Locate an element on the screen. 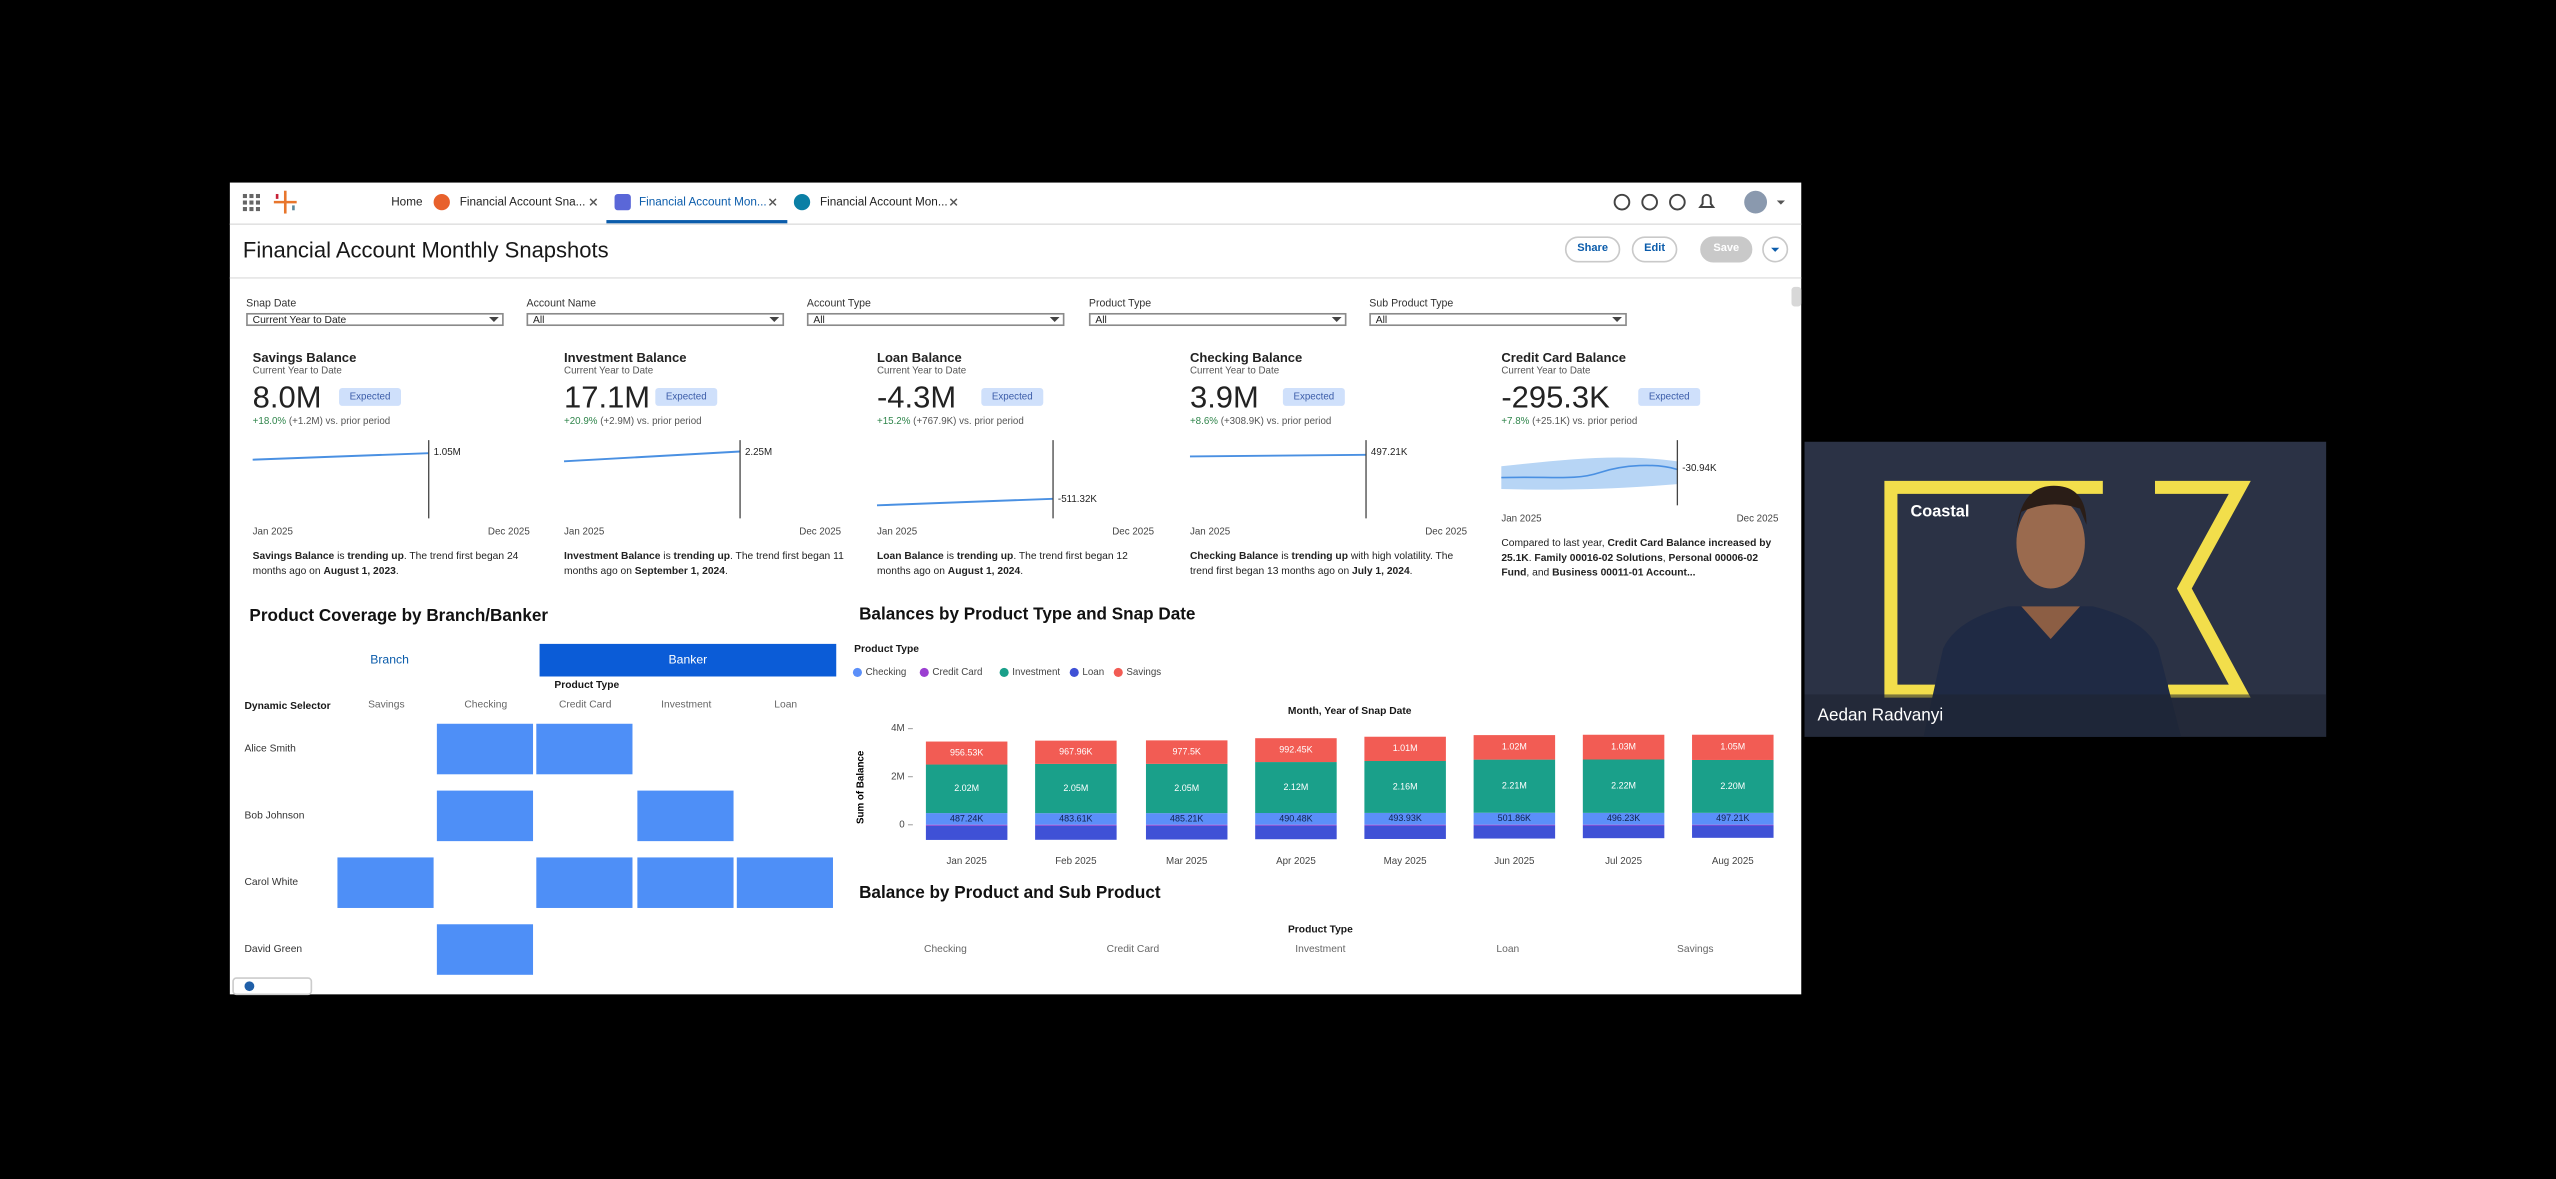  kpi-change-note: (+767.9K) vs. prior period is located at coordinates (968, 422).